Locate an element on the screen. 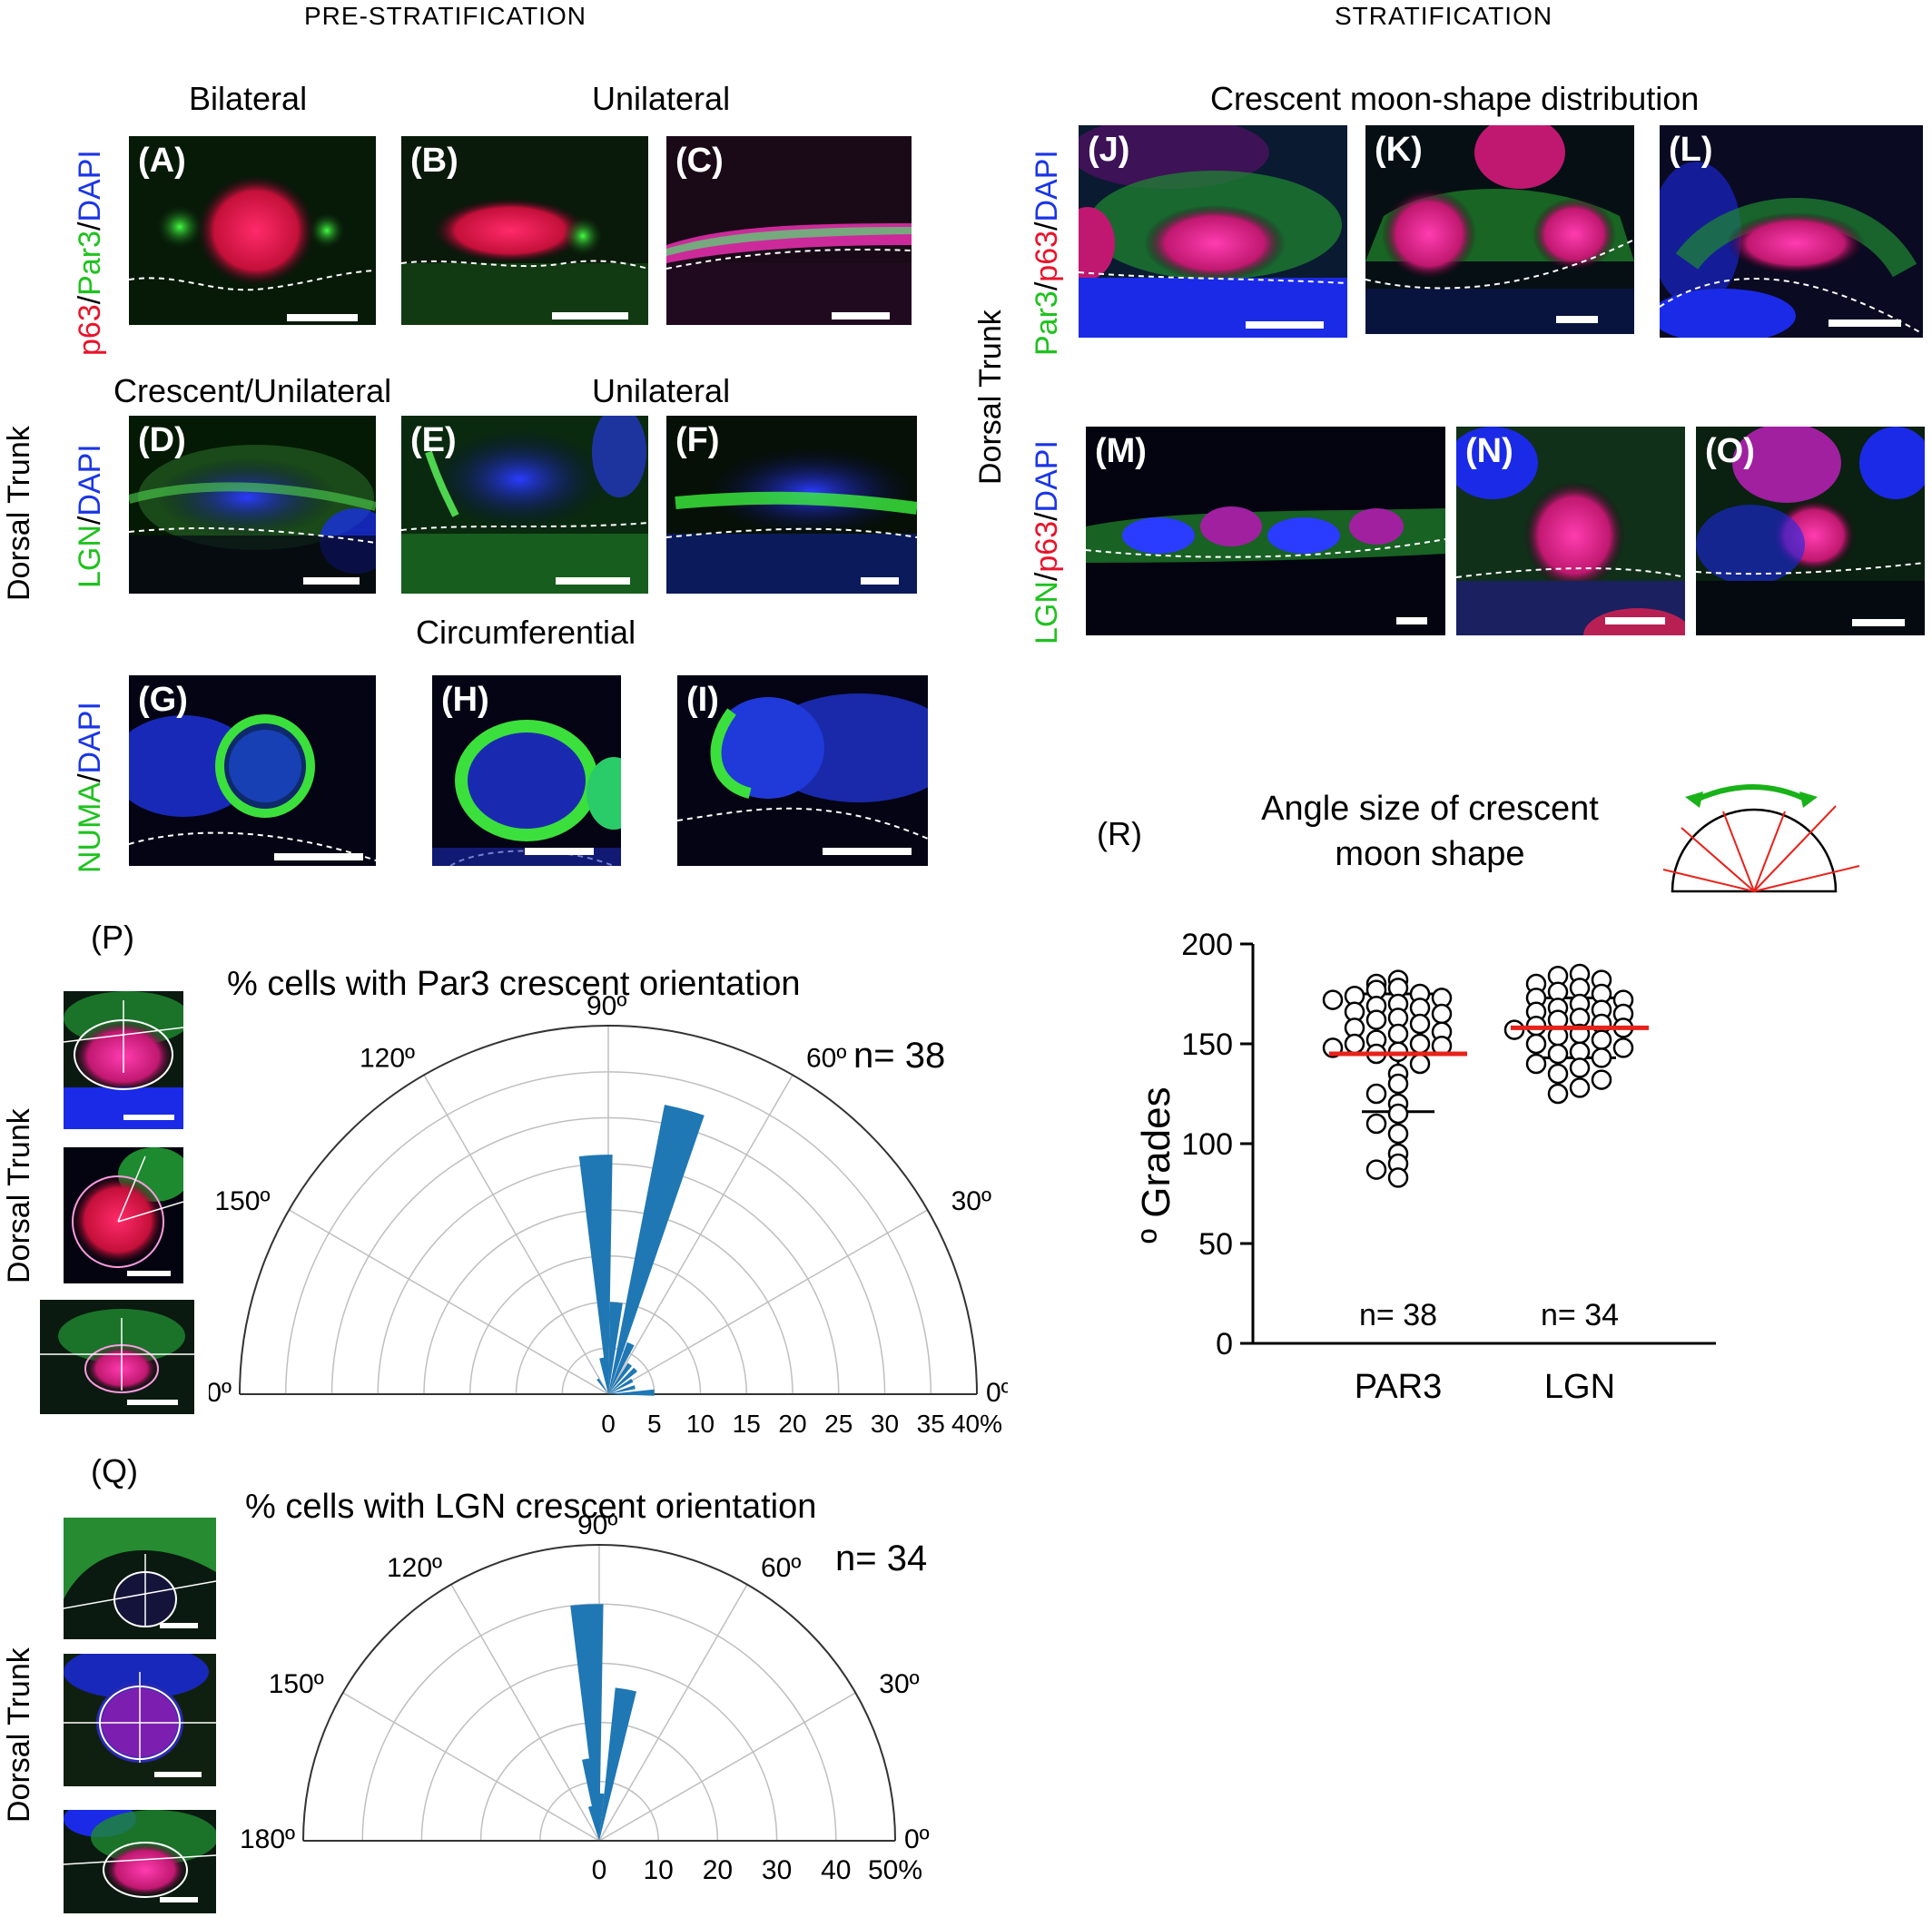 This screenshot has height=1917, width=1932. scatter-plot: 0 50 100 150 200 º Grades PAR3 n= 38 LGN n= 34 is located at coordinates (1425, 1167).